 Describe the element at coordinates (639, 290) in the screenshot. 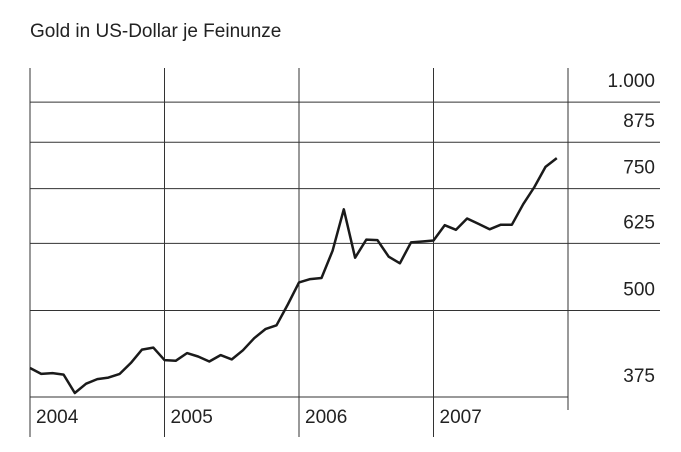

I see `y-tick-label: 500` at that location.